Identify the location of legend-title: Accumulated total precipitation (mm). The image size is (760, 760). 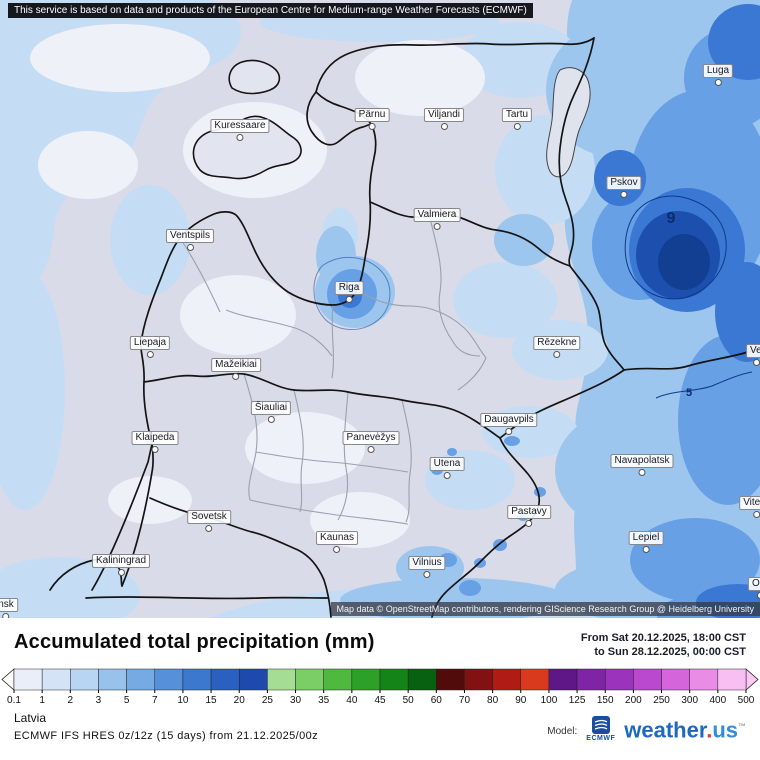
(194, 642).